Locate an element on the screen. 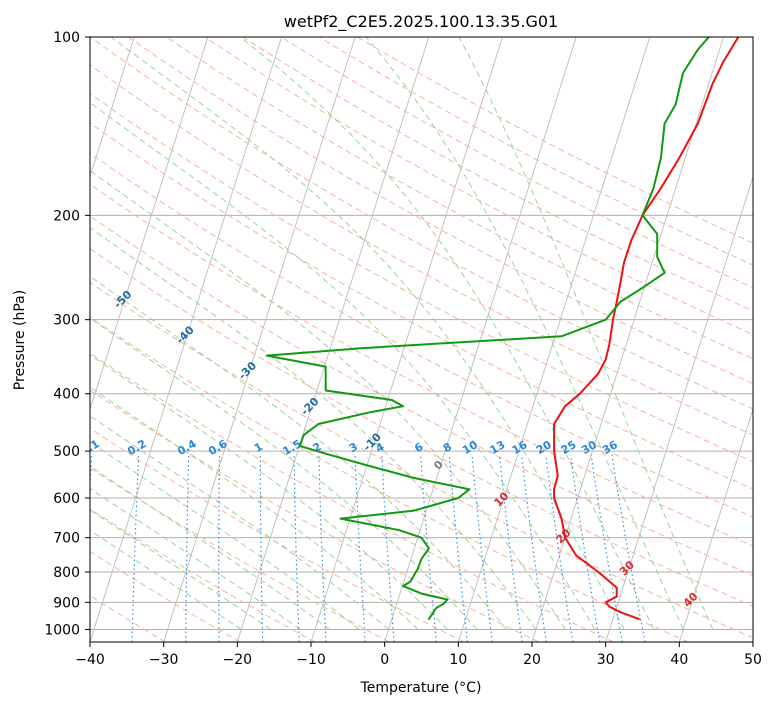 The image size is (775, 708). x-tick-label: 30 is located at coordinates (606, 660).